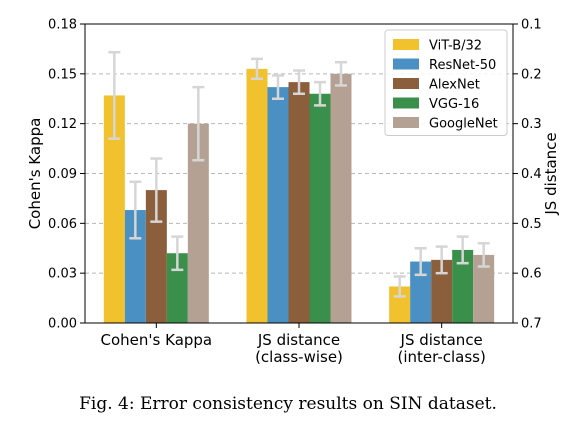 The image size is (576, 430). I want to click on y2-tick-label: 0.4, so click(531, 174).